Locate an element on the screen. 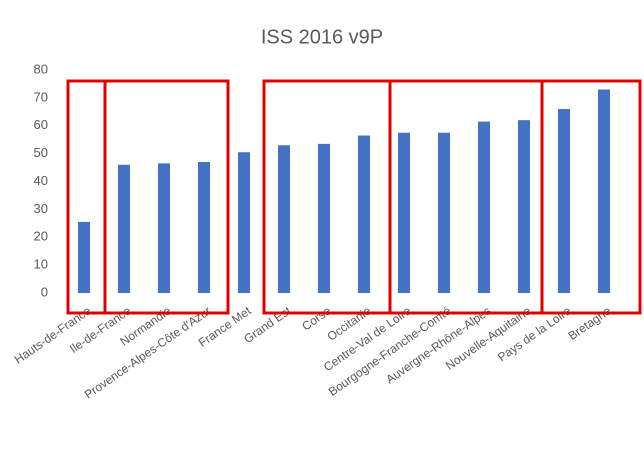  y-tick-label: 30 is located at coordinates (41, 208).